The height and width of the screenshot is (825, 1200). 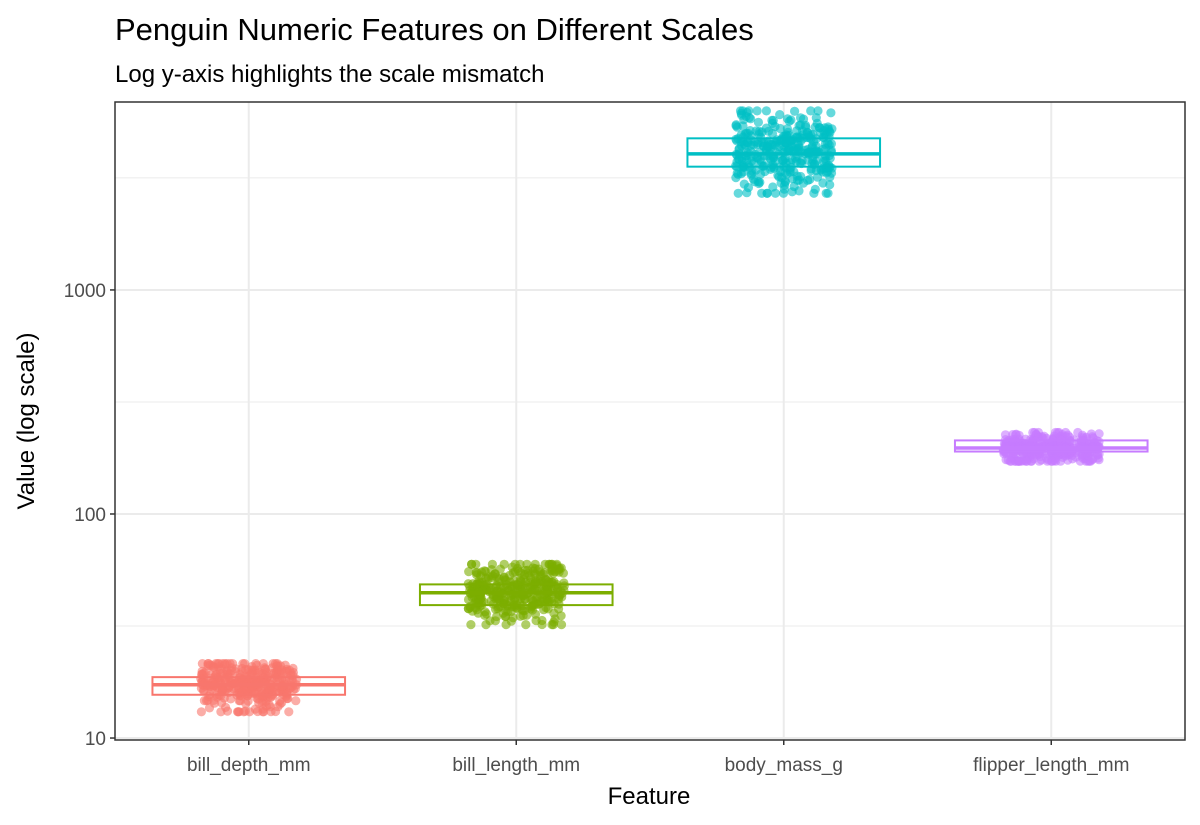 What do you see at coordinates (249, 765) in the screenshot?
I see `x-tick-label-bill_depth_mm: bill_depth_mm` at bounding box center [249, 765].